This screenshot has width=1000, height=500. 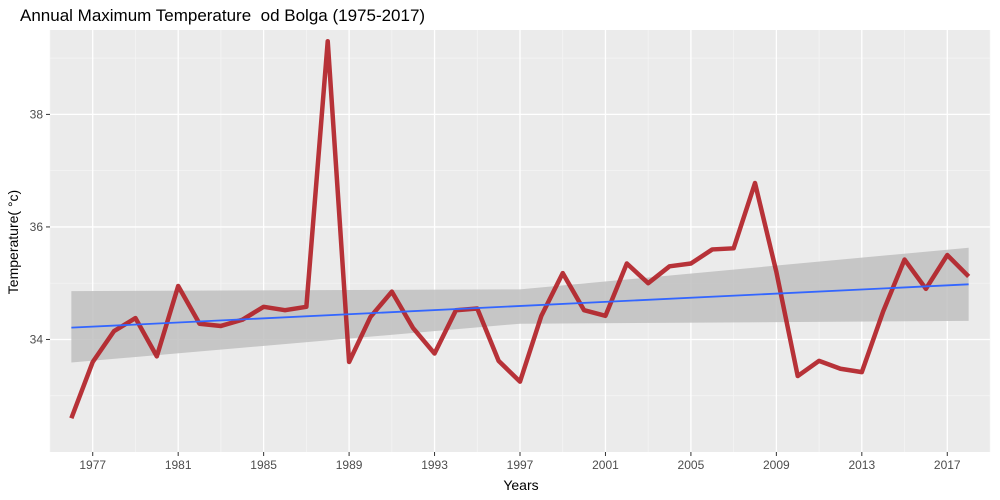 I want to click on x-axis-title: Years, so click(x=520, y=485).